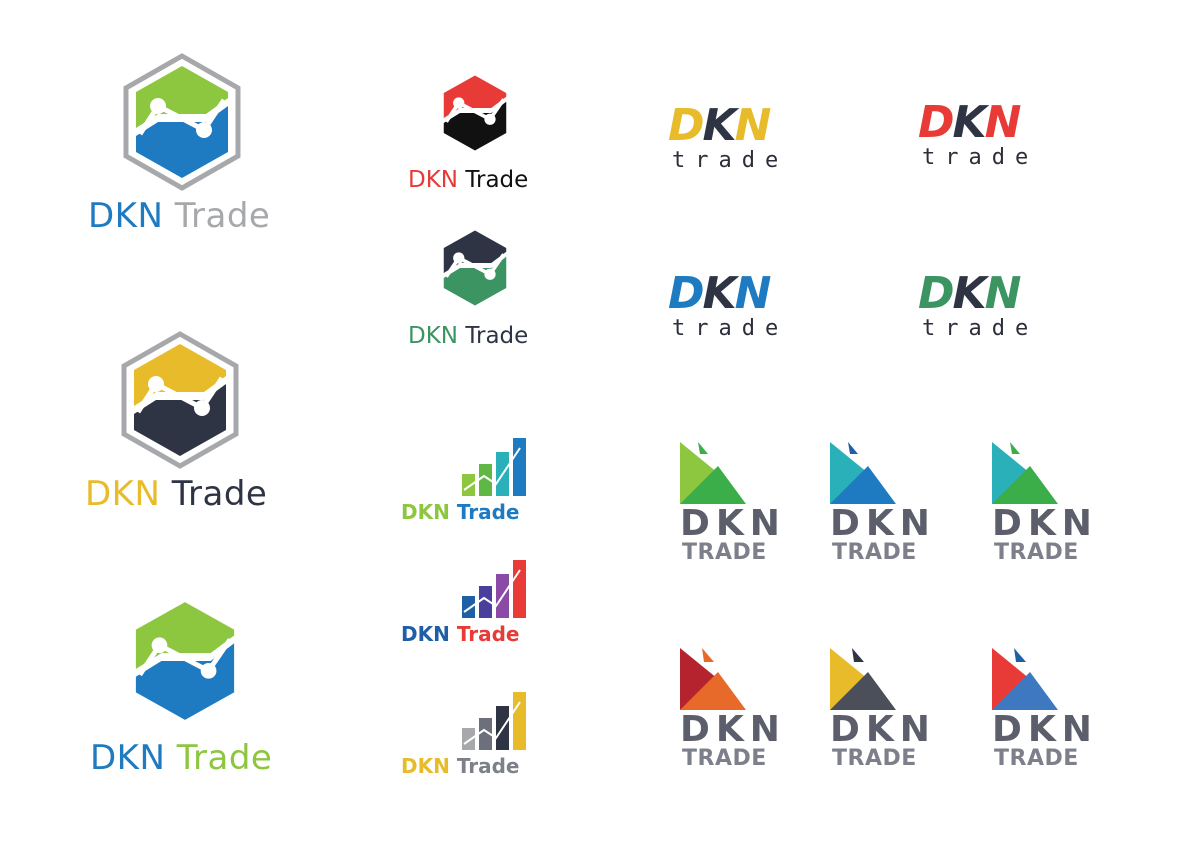 The image size is (1200, 858). I want to click on bar-logo-1-wordmark: DKN Trade, so click(460, 512).